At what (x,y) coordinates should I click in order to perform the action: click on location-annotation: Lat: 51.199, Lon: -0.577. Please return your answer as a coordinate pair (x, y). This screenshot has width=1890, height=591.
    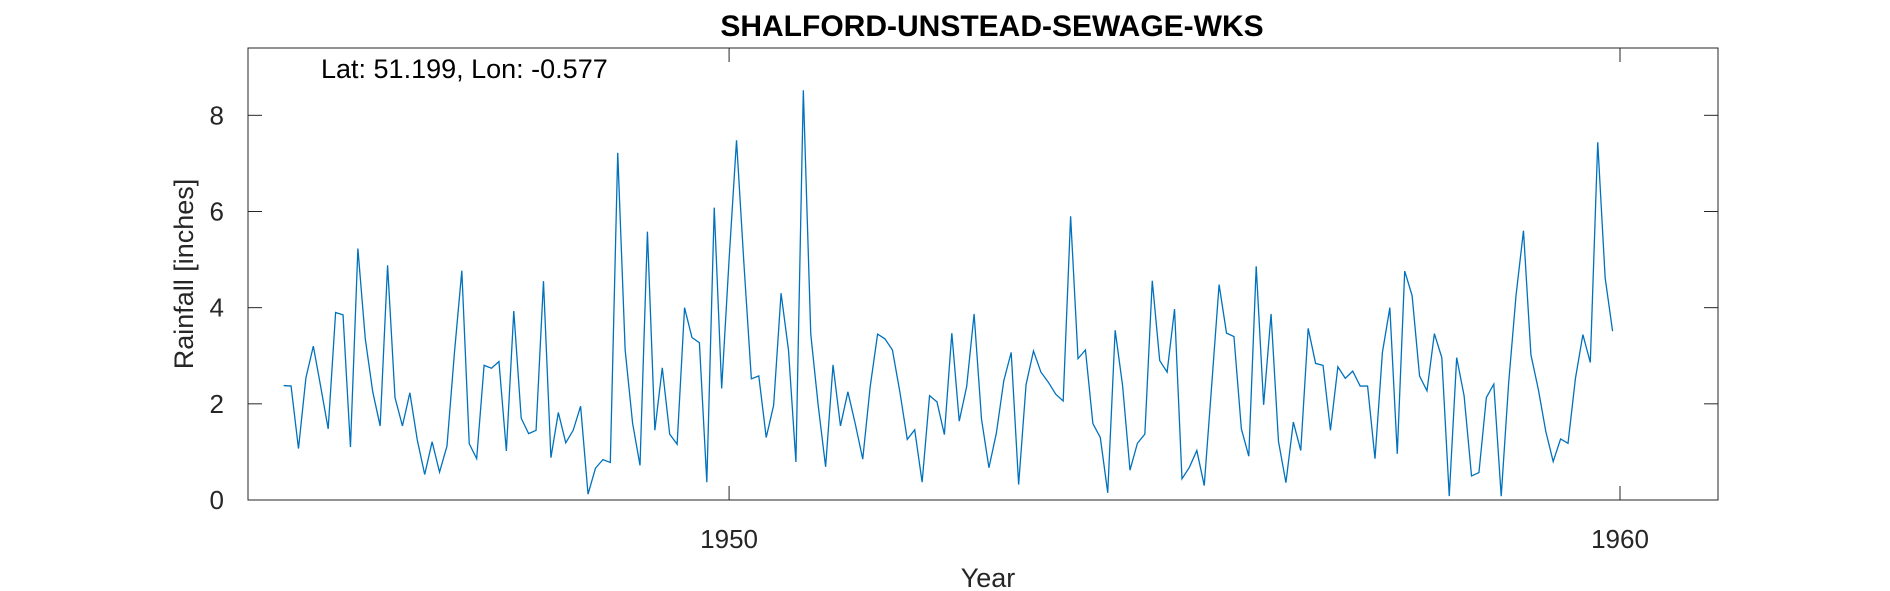
    Looking at the image, I should click on (464, 69).